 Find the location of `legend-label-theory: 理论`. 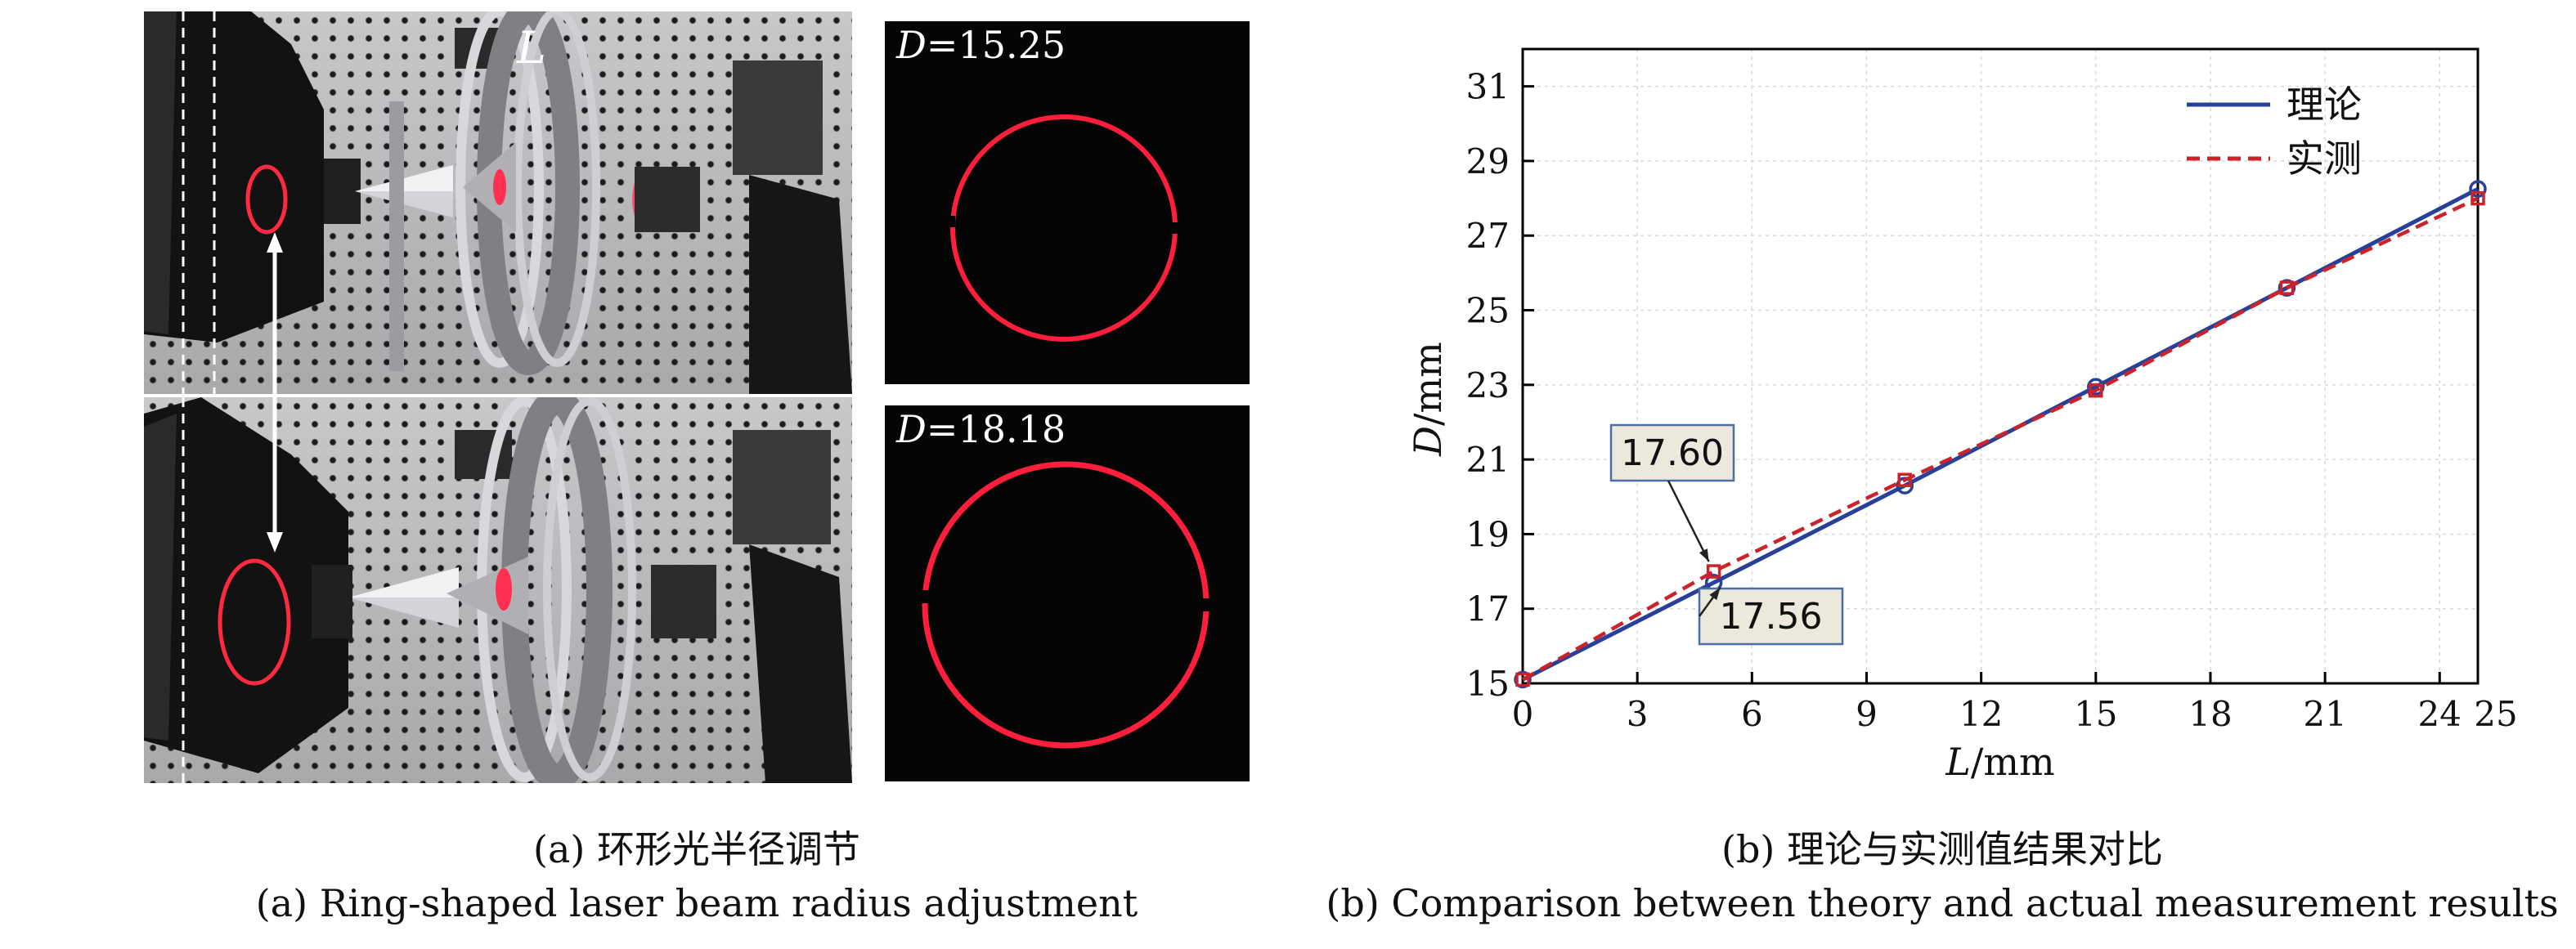

legend-label-theory: 理论 is located at coordinates (2325, 105).